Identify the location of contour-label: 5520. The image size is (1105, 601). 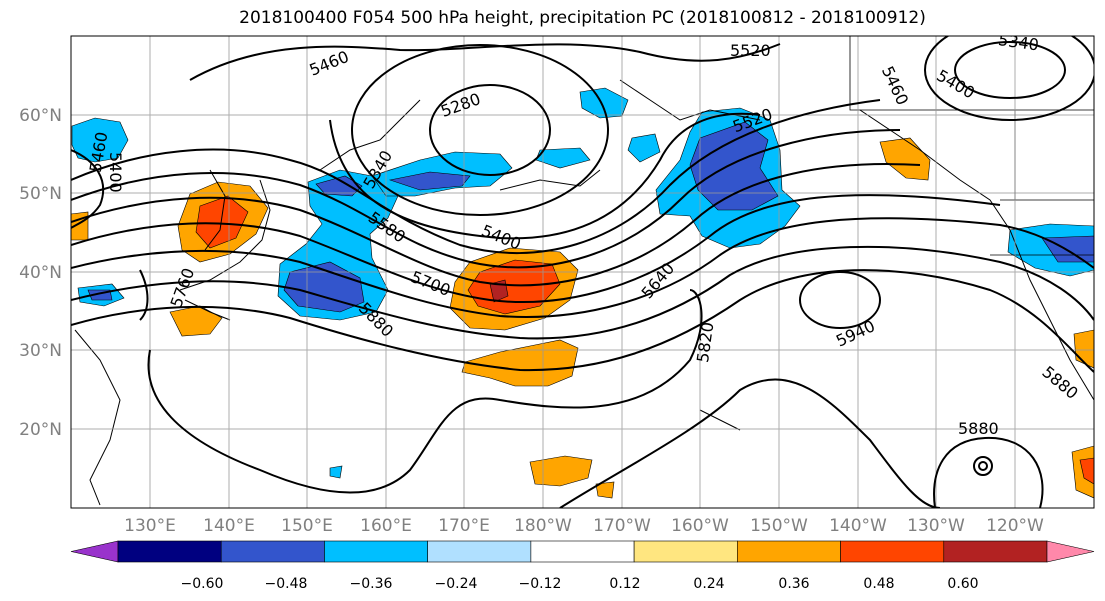
(750, 50).